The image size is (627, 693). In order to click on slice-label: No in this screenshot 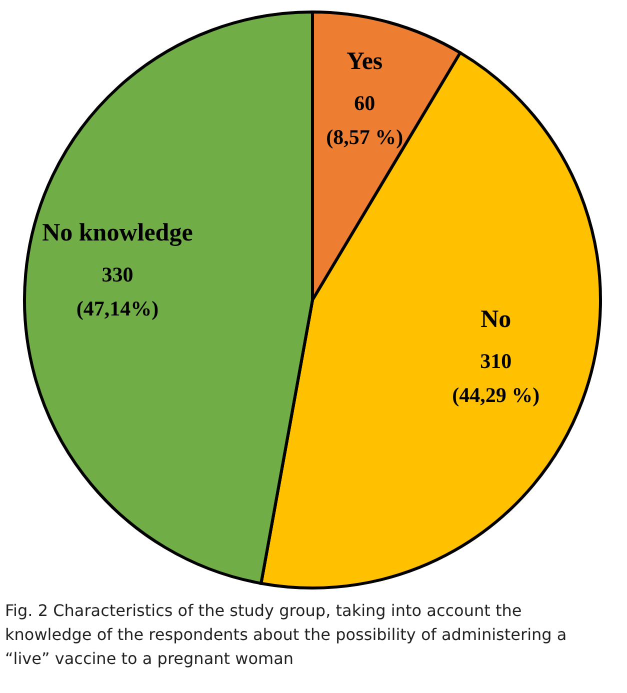, I will do `click(496, 319)`.